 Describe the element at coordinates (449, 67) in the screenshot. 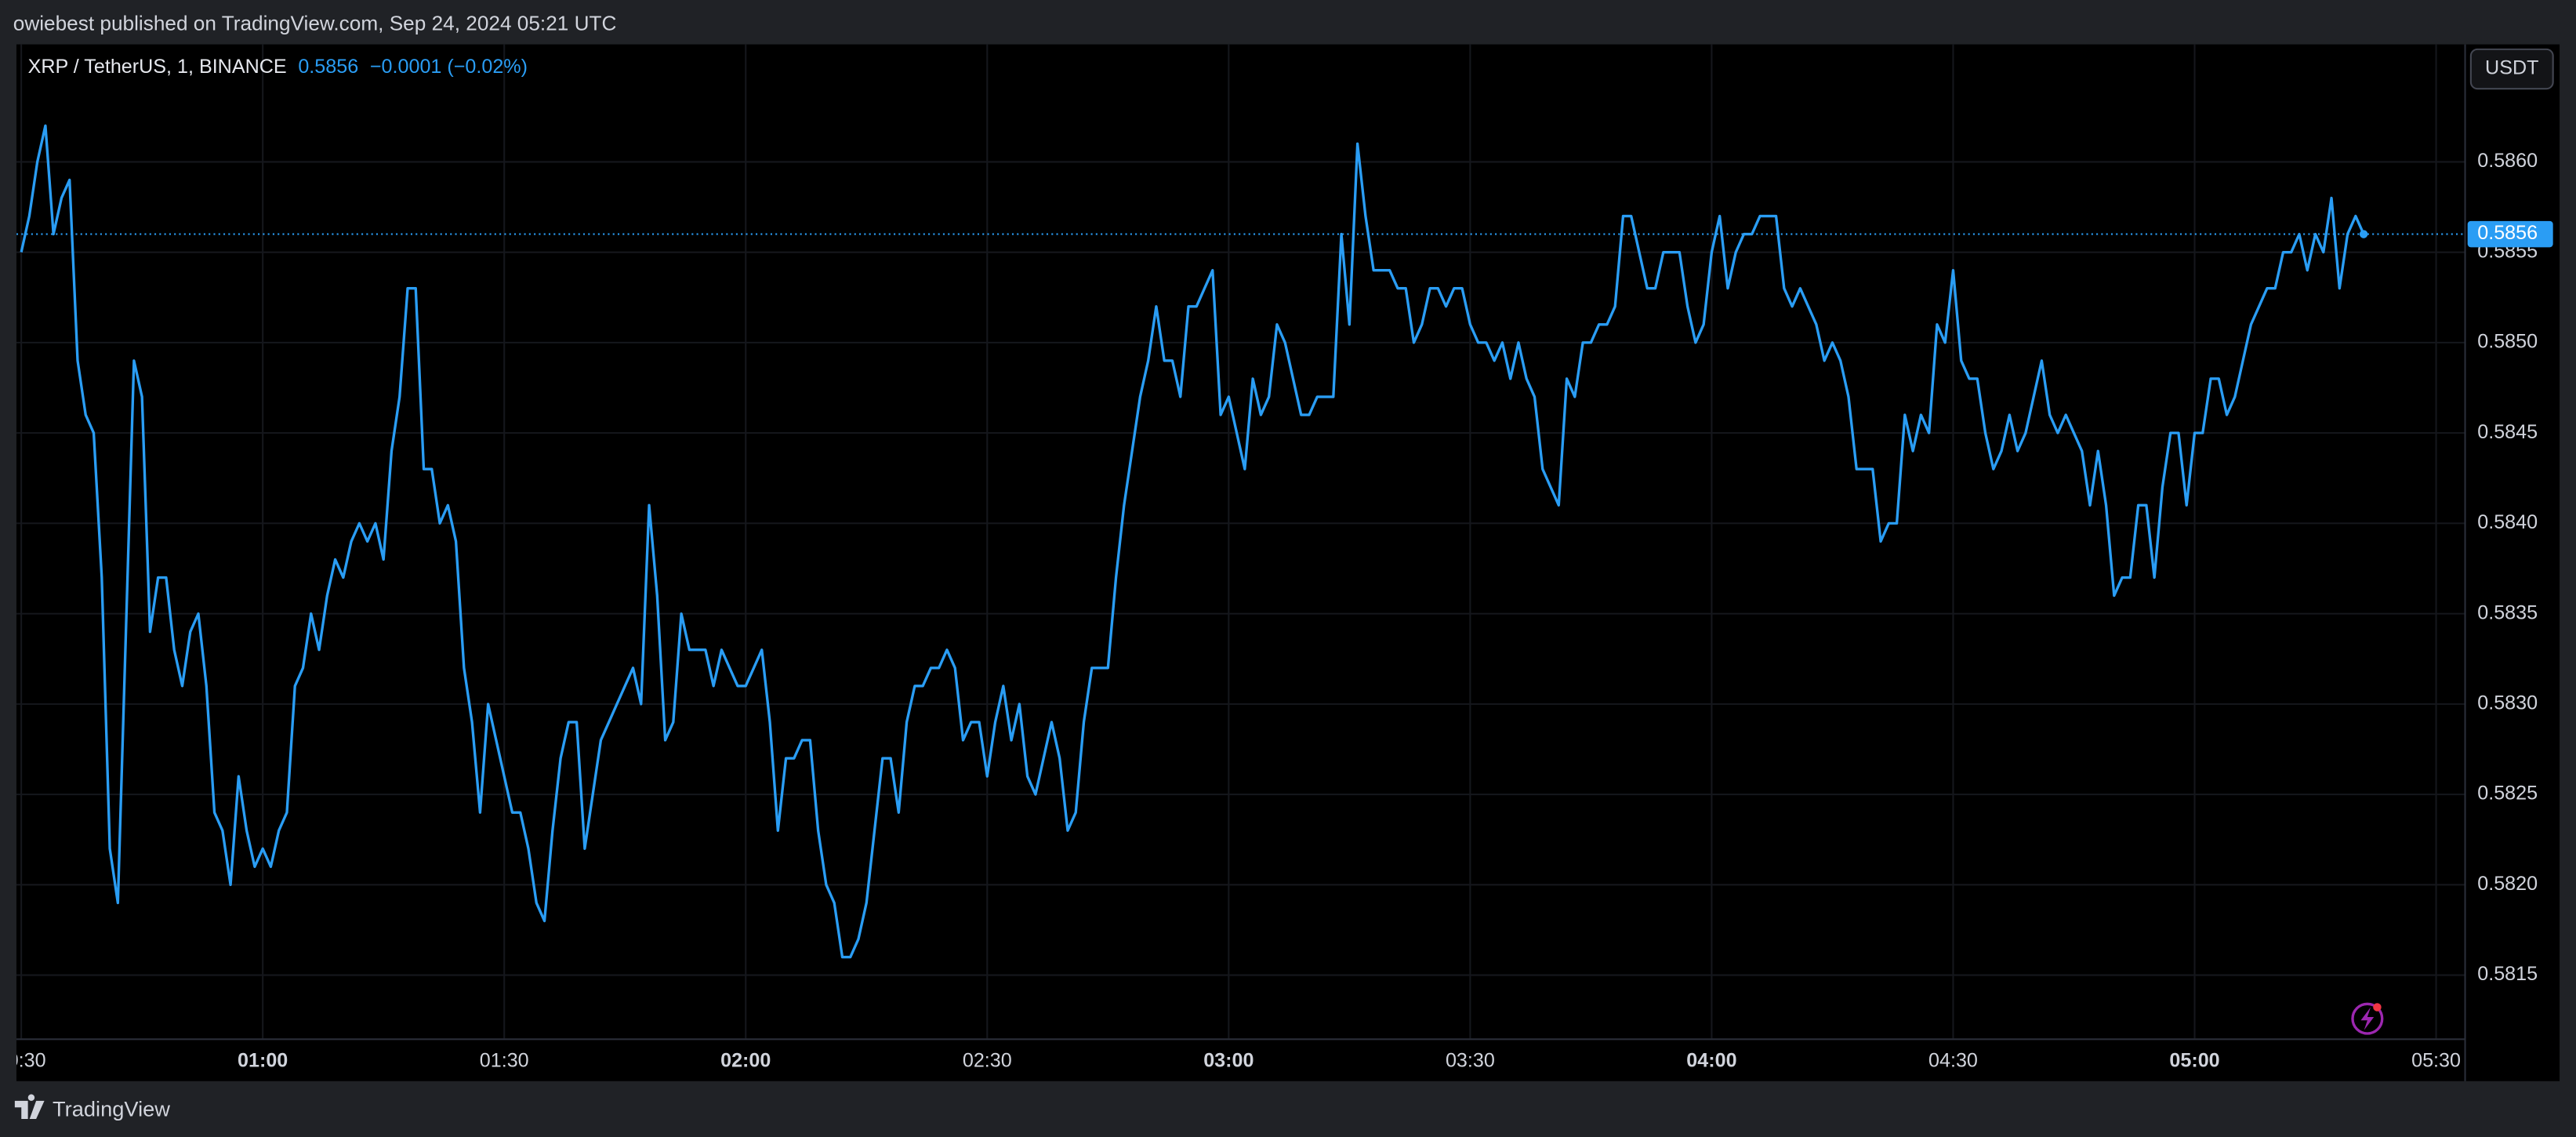

I see `price-change: −0.0001 (−0.02%)` at that location.